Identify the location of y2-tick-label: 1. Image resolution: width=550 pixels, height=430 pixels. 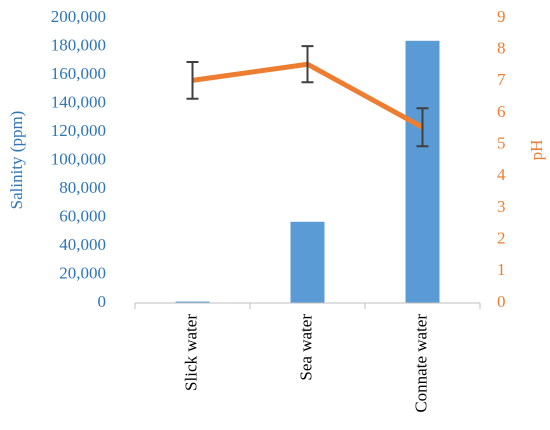
(501, 269).